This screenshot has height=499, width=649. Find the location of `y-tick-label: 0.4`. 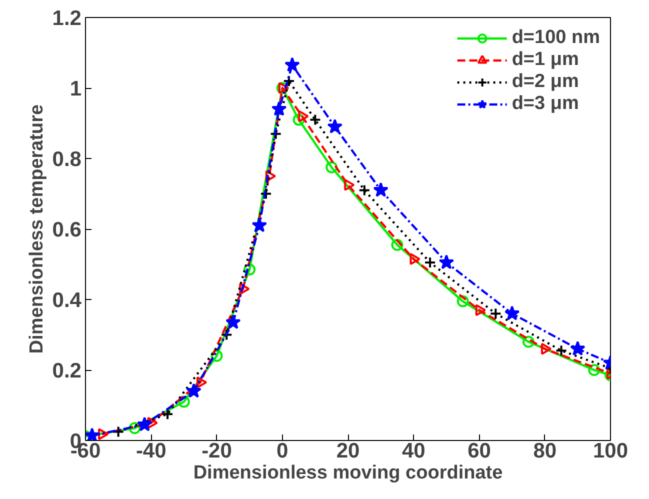

y-tick-label: 0.4 is located at coordinates (67, 300).